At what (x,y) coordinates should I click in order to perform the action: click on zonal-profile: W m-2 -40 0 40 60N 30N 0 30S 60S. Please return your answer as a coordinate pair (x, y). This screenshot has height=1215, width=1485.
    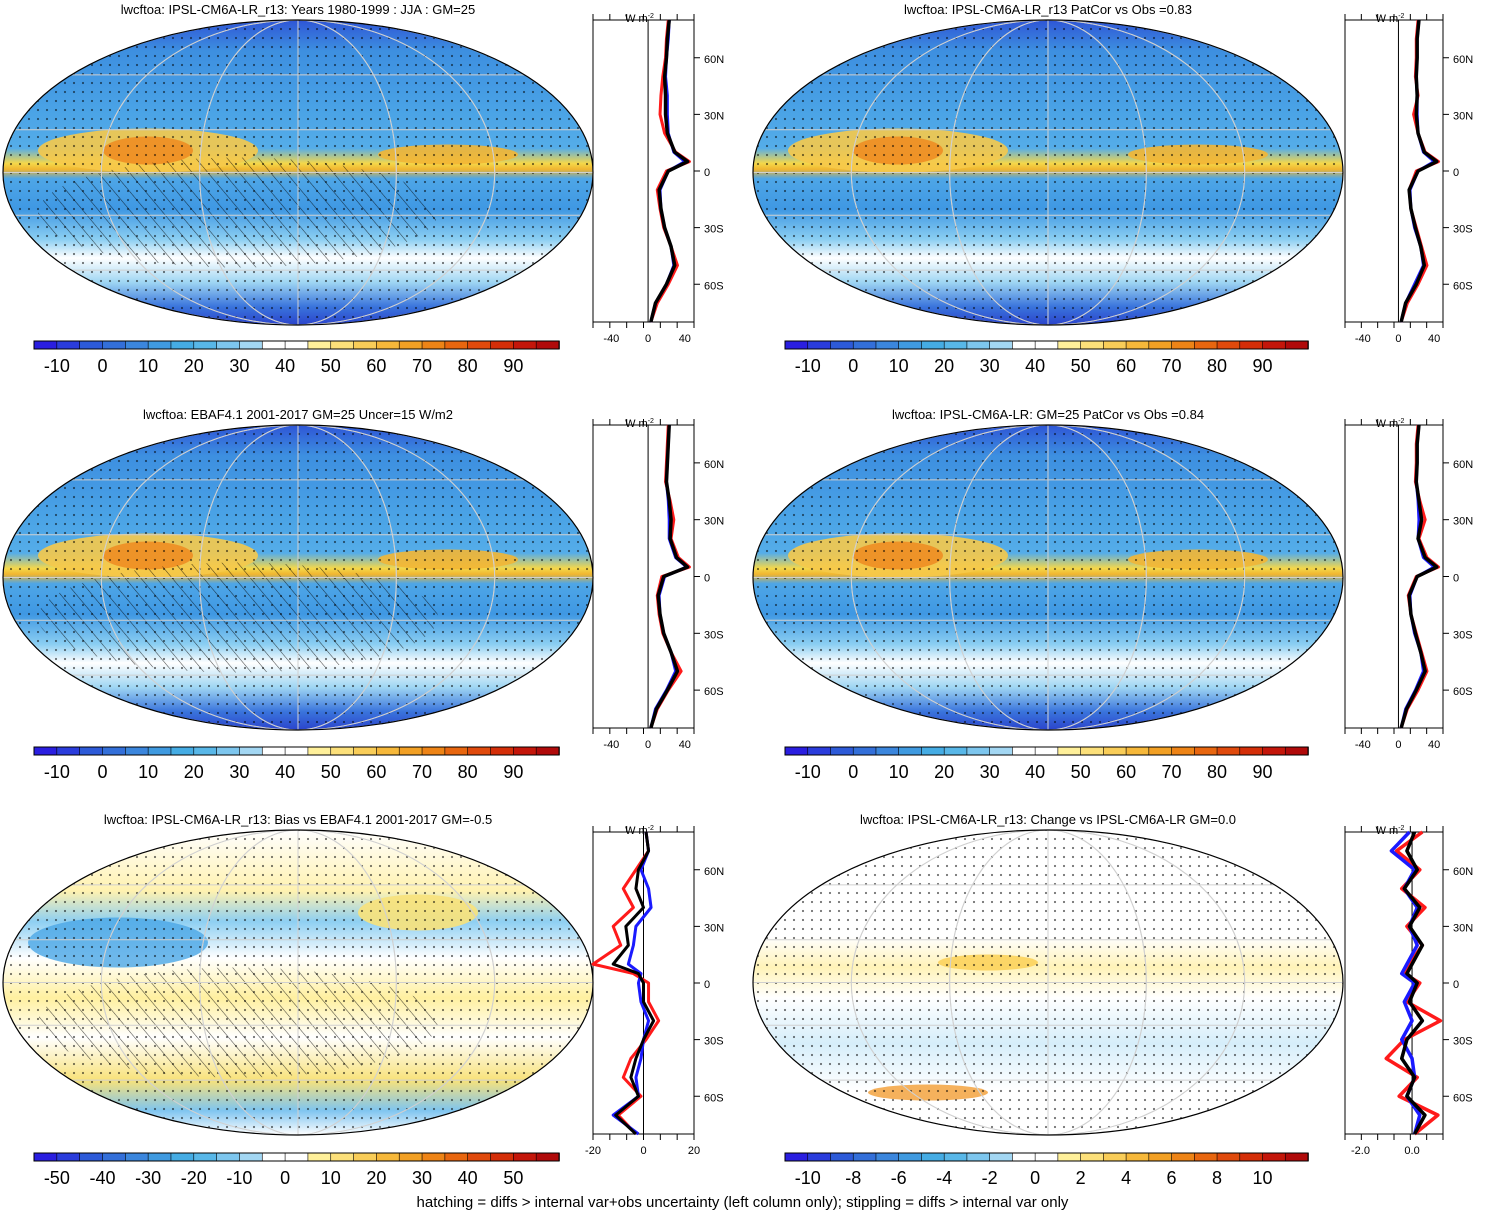
    Looking at the image, I should click on (1408, 584).